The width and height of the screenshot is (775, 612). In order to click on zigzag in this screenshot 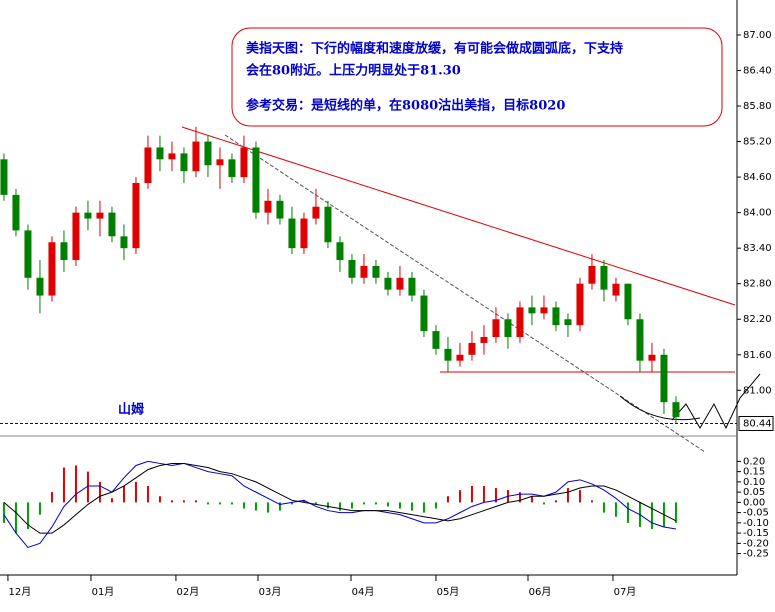, I will do `click(716, 401)`.